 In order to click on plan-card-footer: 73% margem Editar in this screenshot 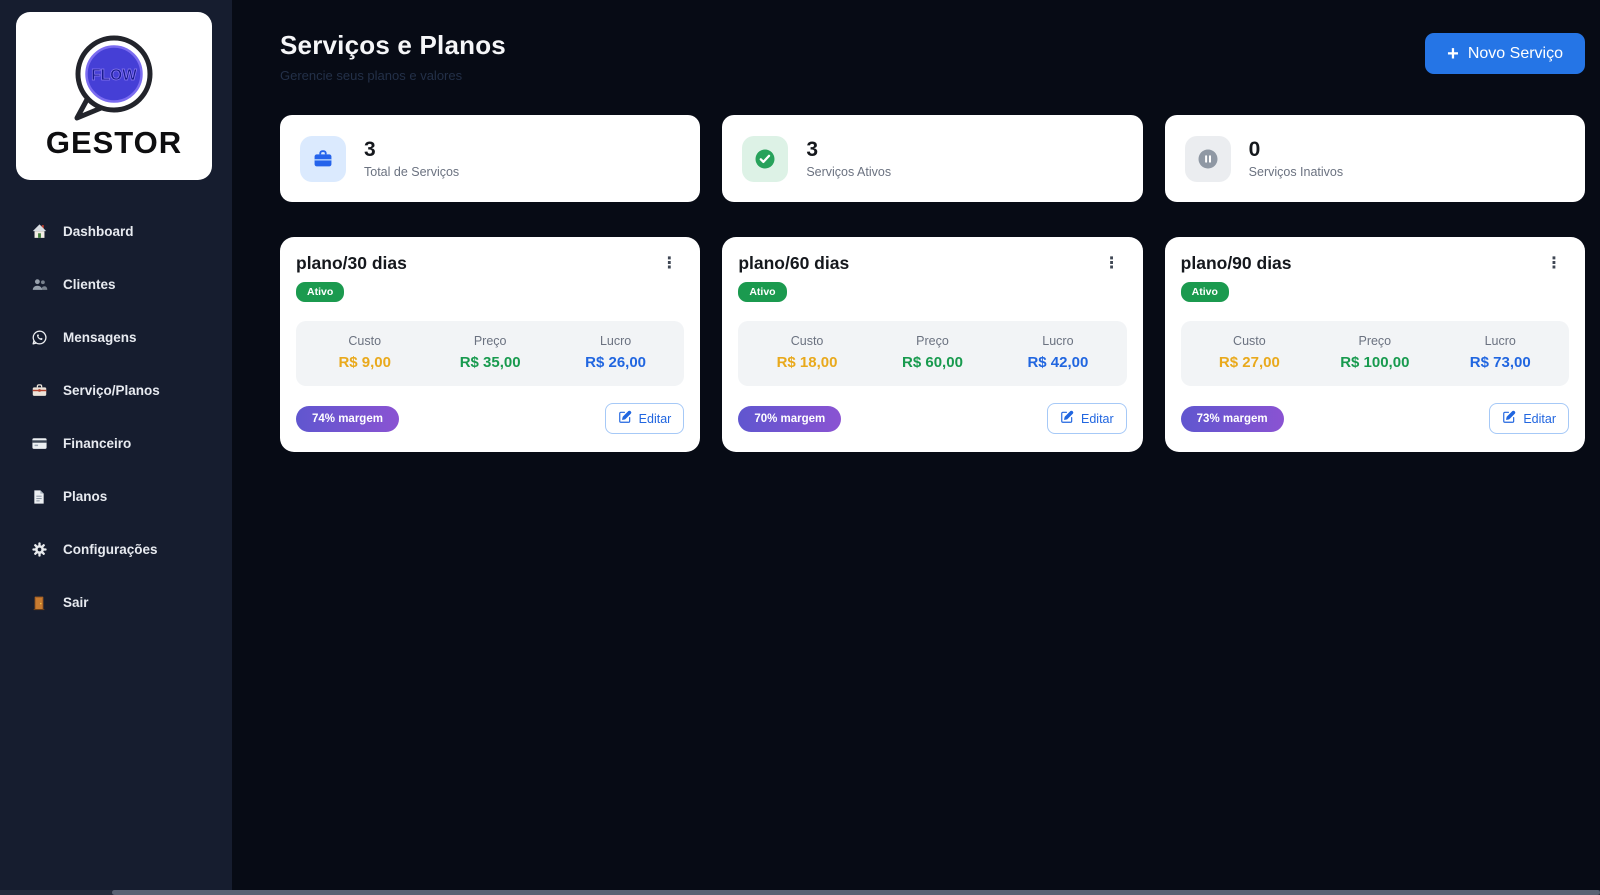, I will do `click(1374, 418)`.